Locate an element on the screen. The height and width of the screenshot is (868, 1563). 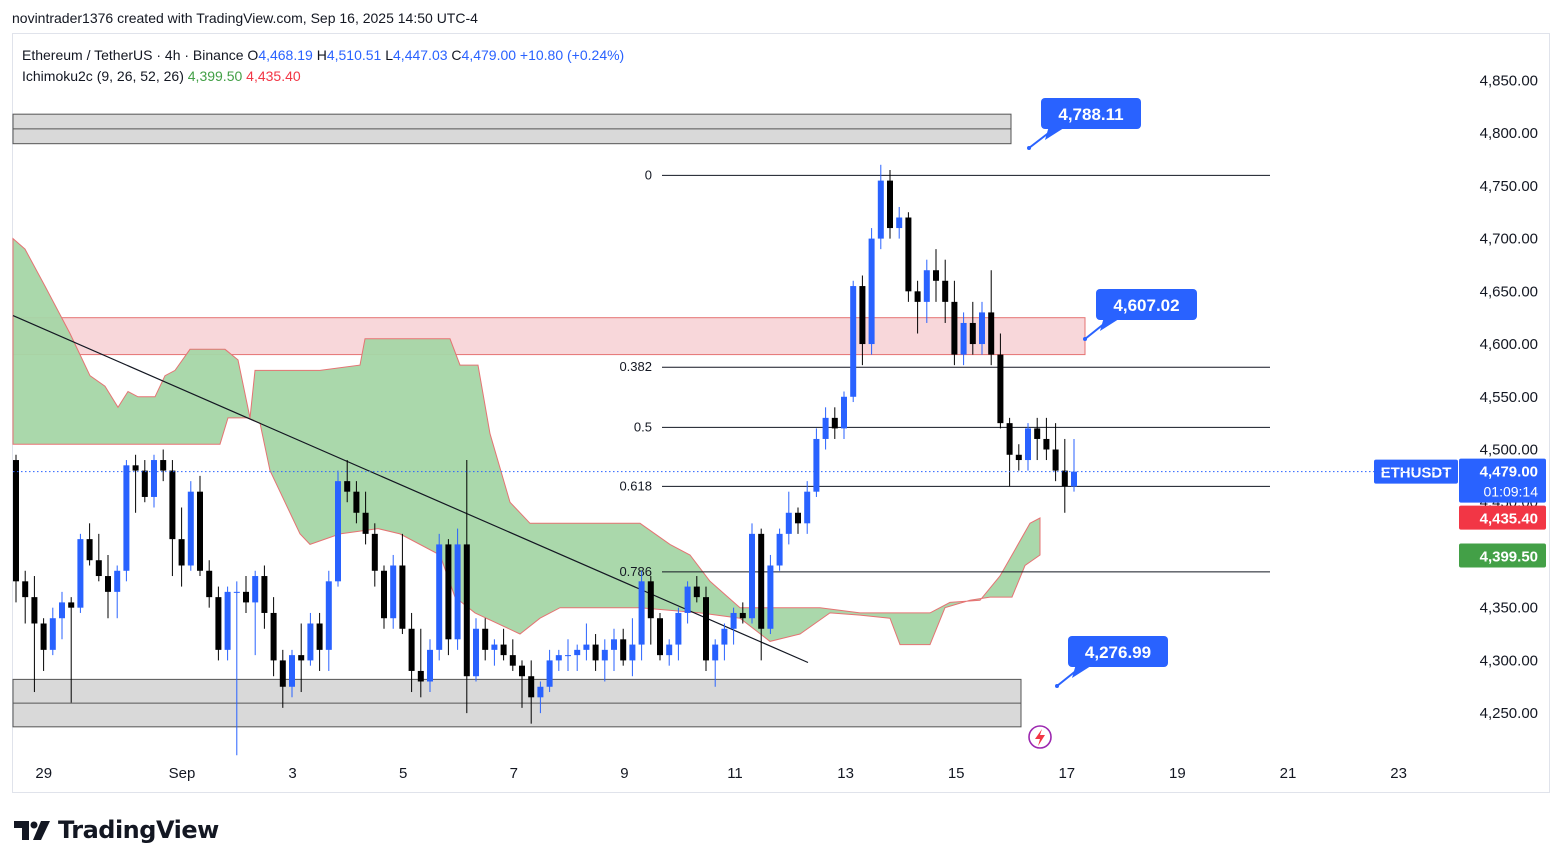
price-tags-layer: ETHUSDT 4,479.00 01:09:14 4,435.40 4,399.50 is located at coordinates (1460, 513).